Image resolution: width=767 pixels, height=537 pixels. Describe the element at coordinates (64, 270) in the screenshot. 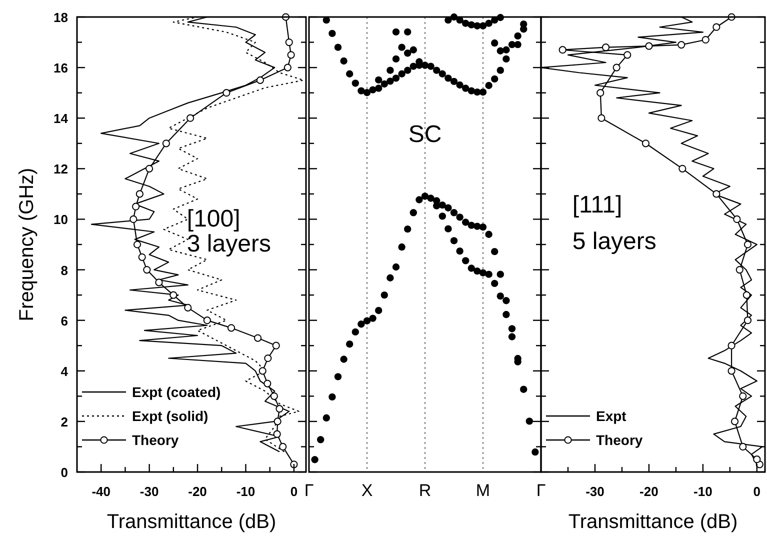

I see `y-tick-label: 8` at that location.